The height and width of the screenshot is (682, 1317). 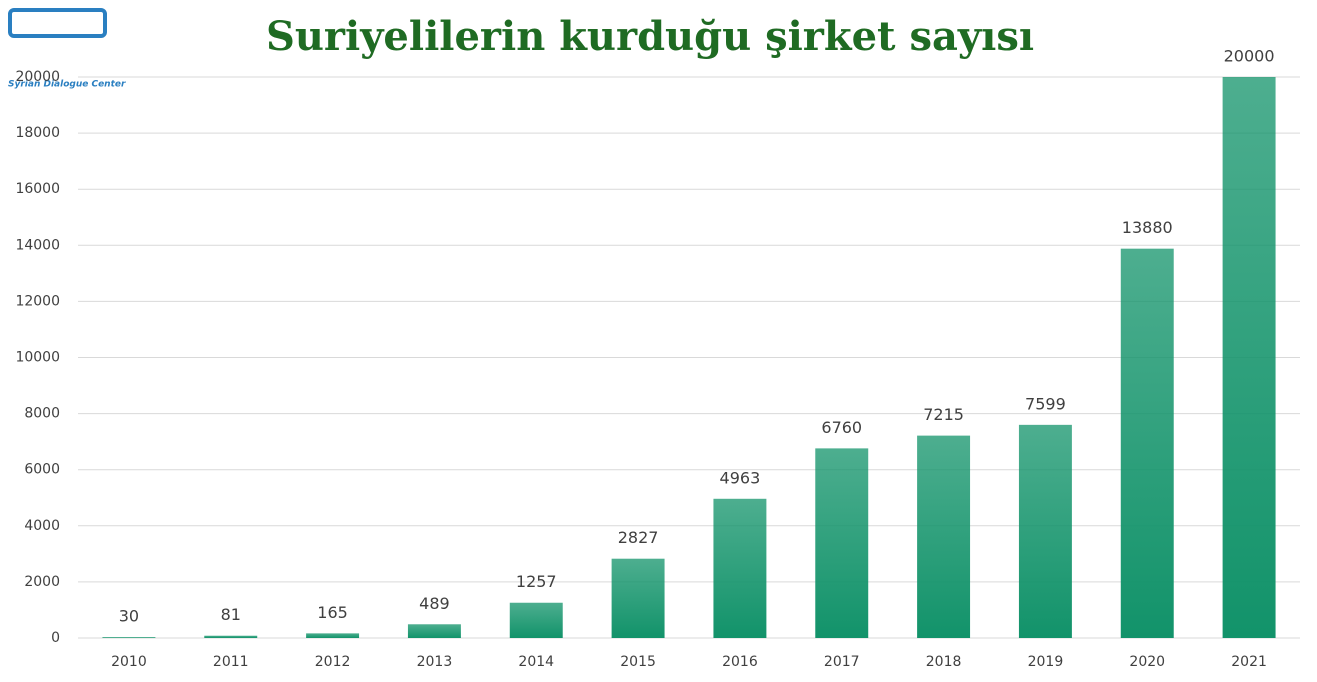 I want to click on y-tick-label: 10000, so click(x=37, y=358).